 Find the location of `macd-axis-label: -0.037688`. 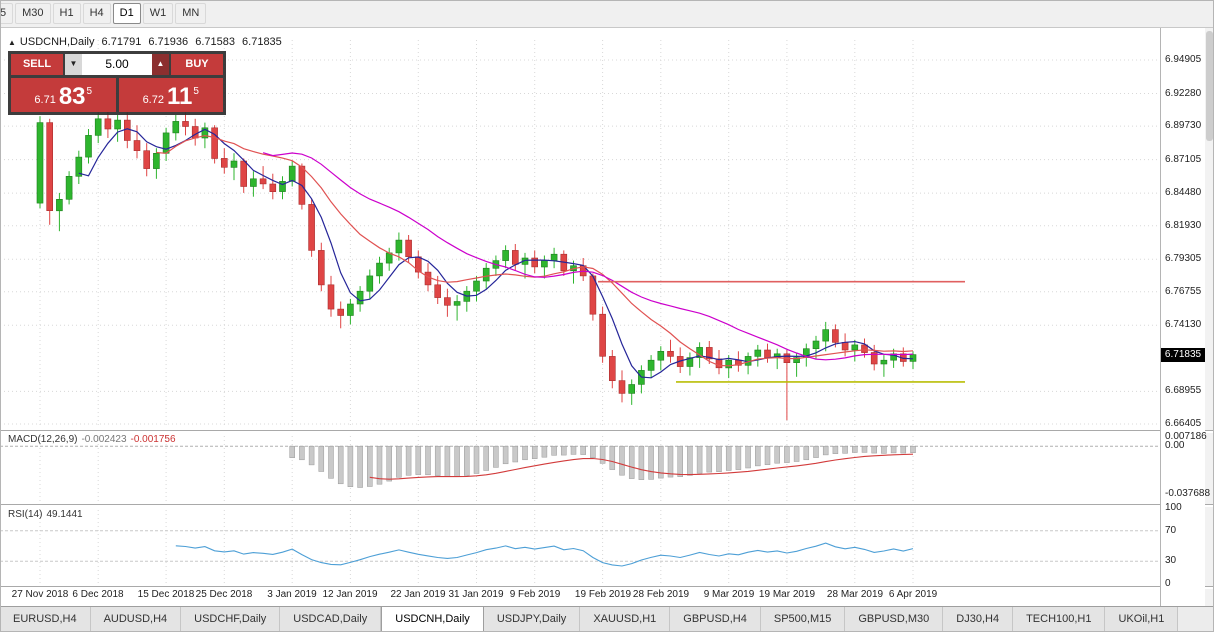

macd-axis-label: -0.037688 is located at coordinates (1188, 493).